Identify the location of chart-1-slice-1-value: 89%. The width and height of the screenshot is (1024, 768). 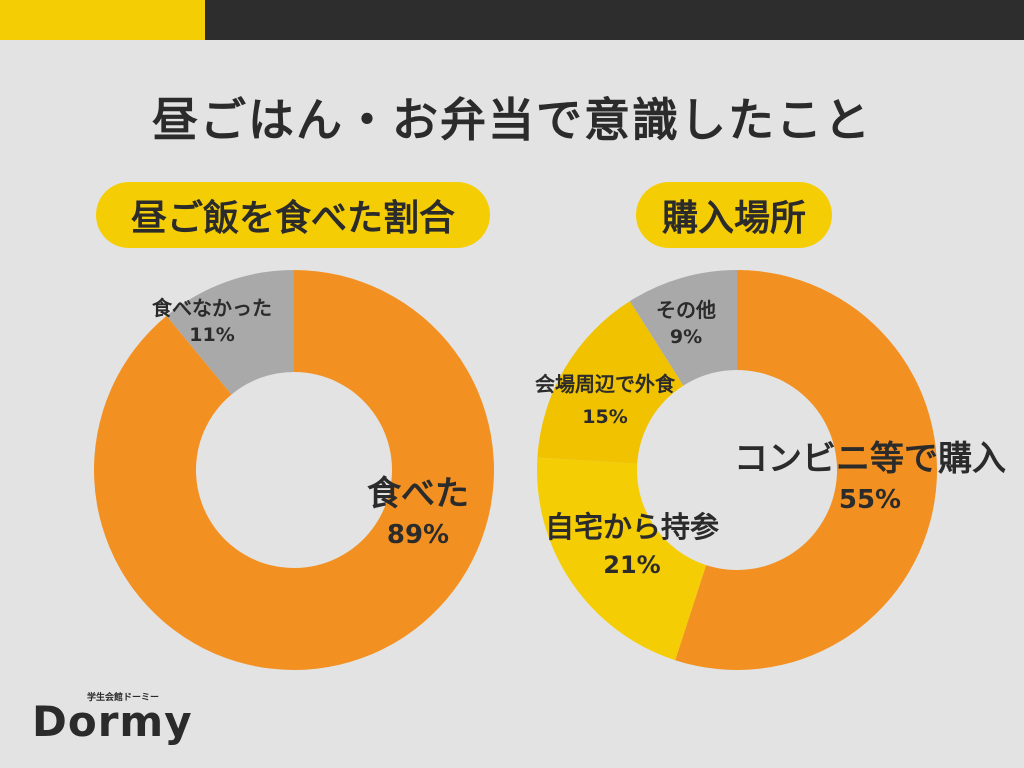
(418, 535).